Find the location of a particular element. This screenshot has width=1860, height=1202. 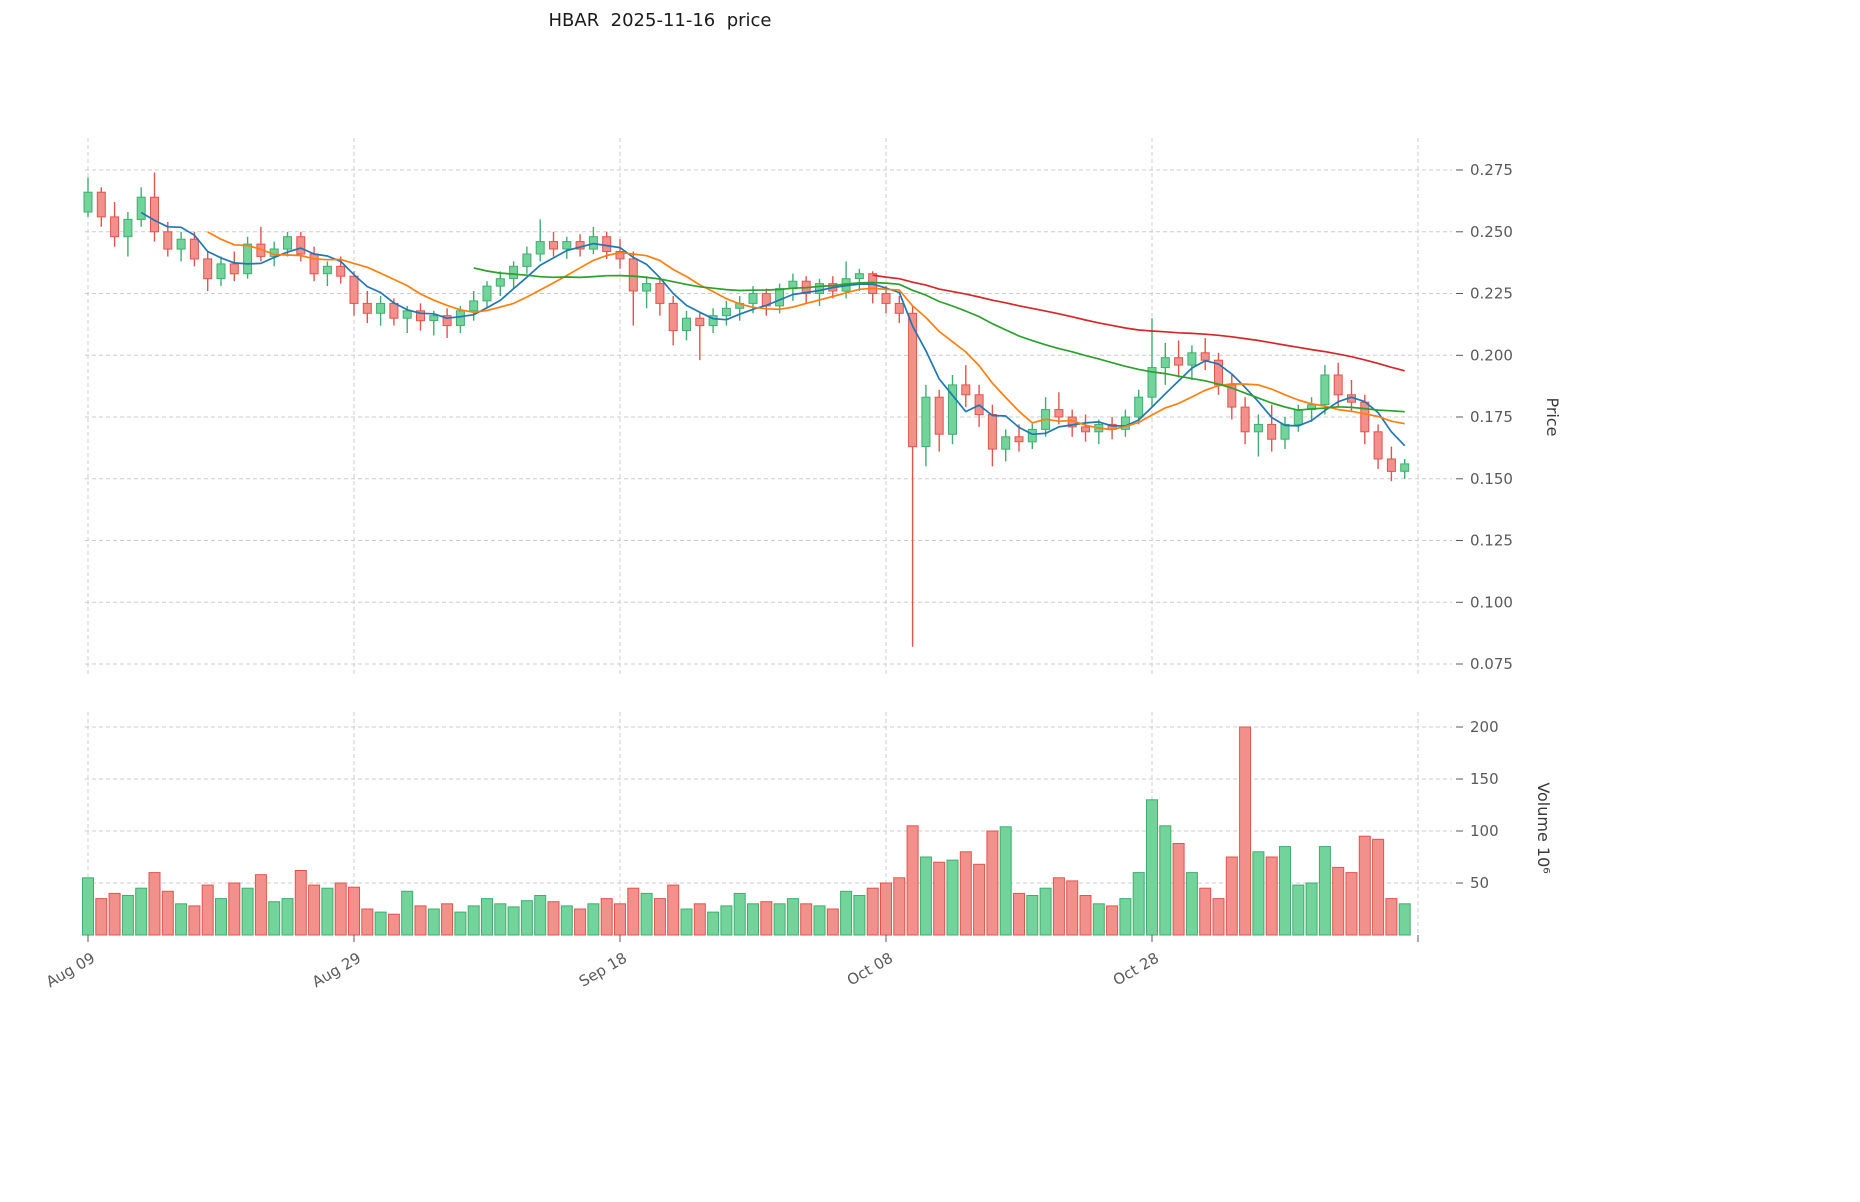

ma-line-5d is located at coordinates (773, 329).